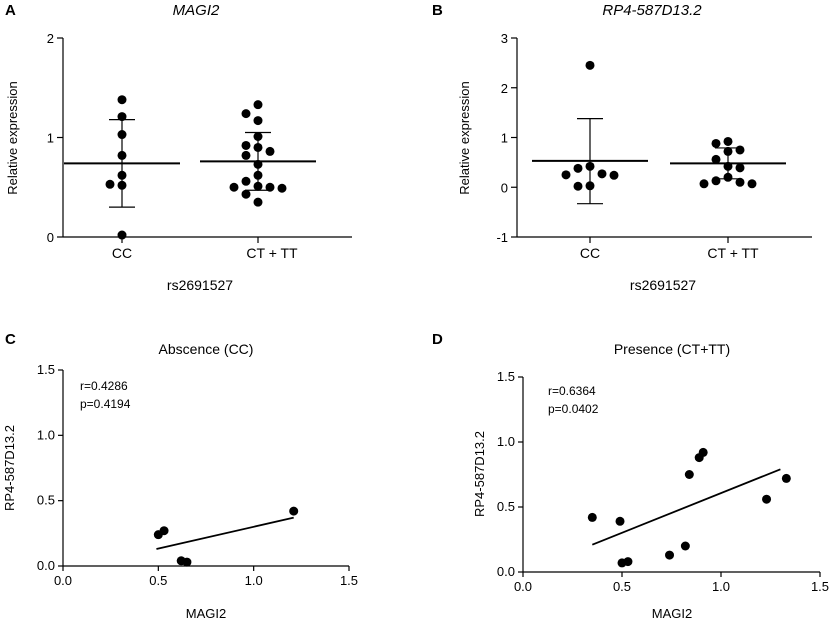  I want to click on panel-a-category-cc: CC, so click(122, 253).